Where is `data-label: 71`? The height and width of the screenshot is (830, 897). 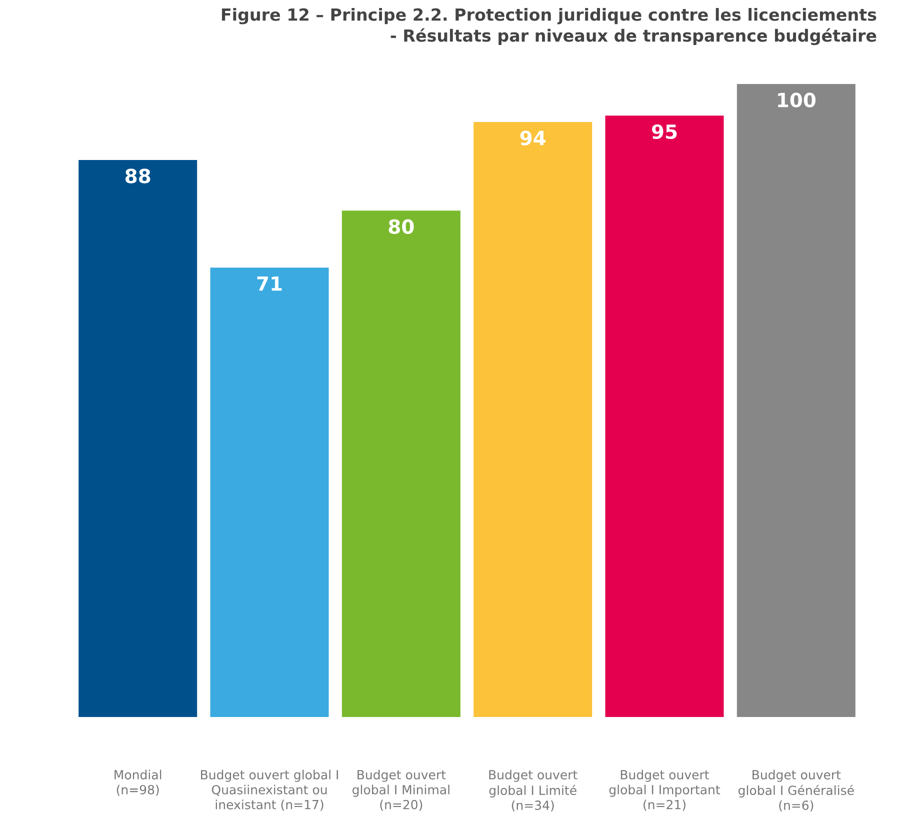
data-label: 71 is located at coordinates (269, 283).